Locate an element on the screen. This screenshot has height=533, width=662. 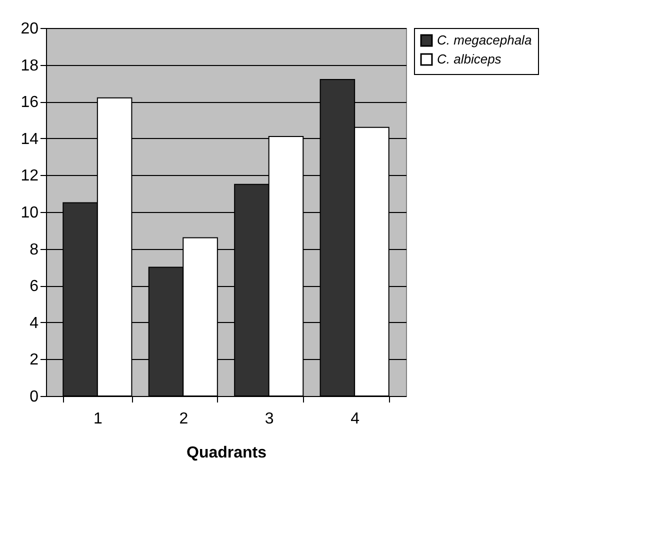
legend-label: C. albiceps is located at coordinates (469, 59).